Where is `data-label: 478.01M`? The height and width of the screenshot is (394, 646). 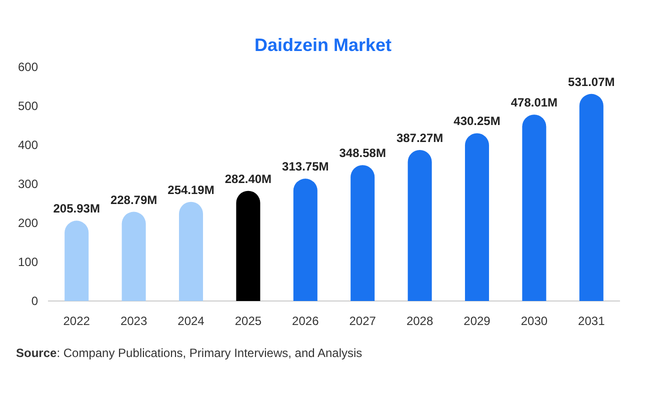 data-label: 478.01M is located at coordinates (534, 103).